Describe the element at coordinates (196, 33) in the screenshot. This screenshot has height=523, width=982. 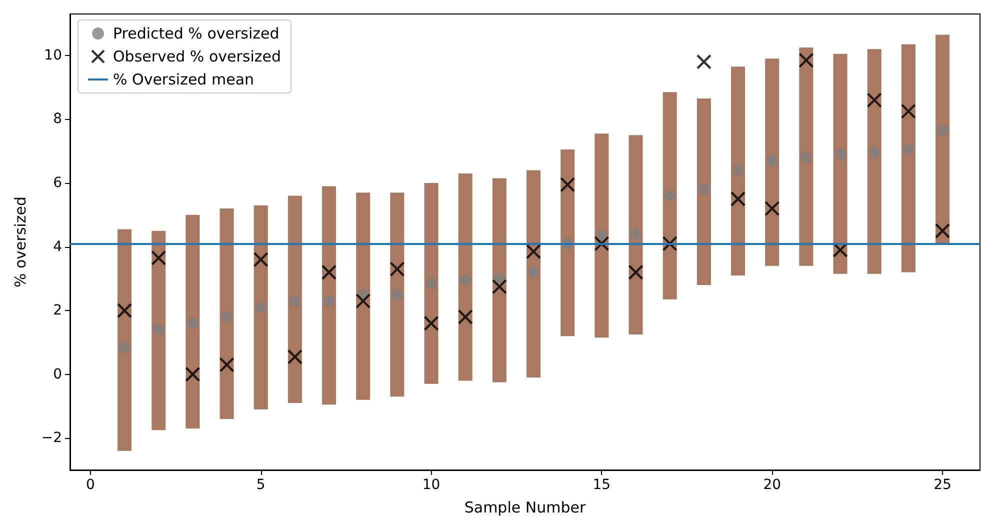
I see `legend-label: Predicted % oversized` at that location.